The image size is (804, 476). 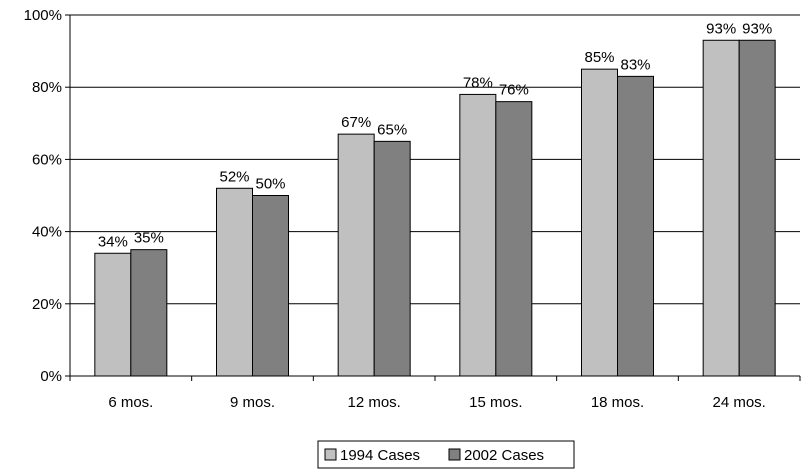 I want to click on data-label: 35%, so click(x=149, y=238).